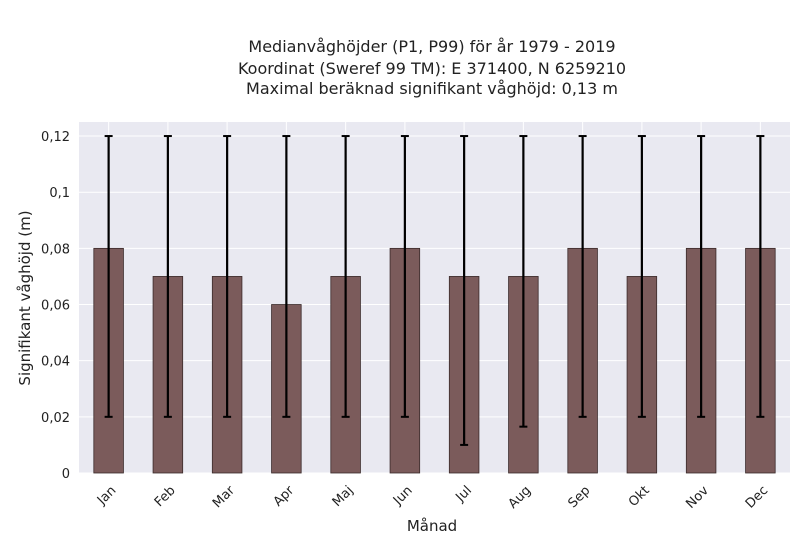 The width and height of the screenshot is (800, 550). What do you see at coordinates (66, 474) in the screenshot?
I see `y-tick-label: 0` at bounding box center [66, 474].